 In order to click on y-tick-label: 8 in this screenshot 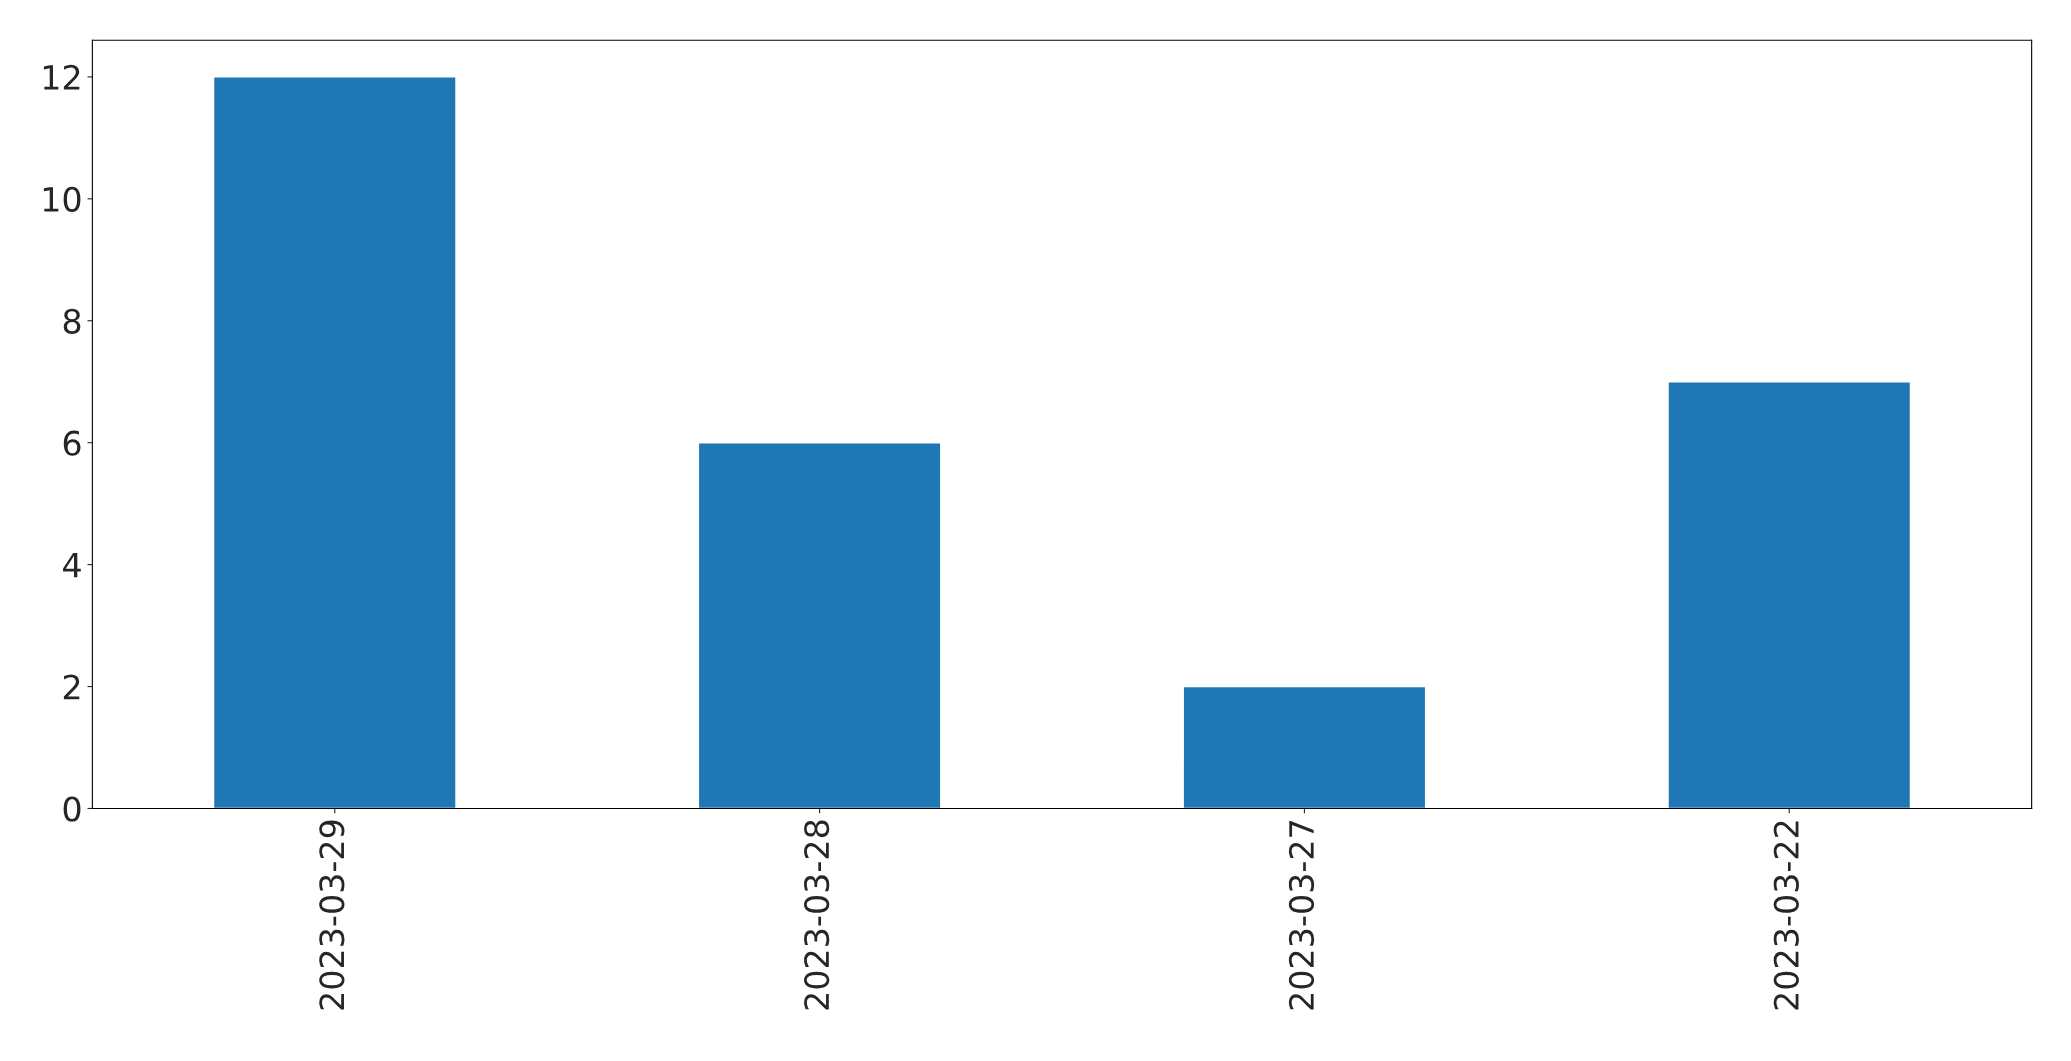, I will do `click(72, 321)`.